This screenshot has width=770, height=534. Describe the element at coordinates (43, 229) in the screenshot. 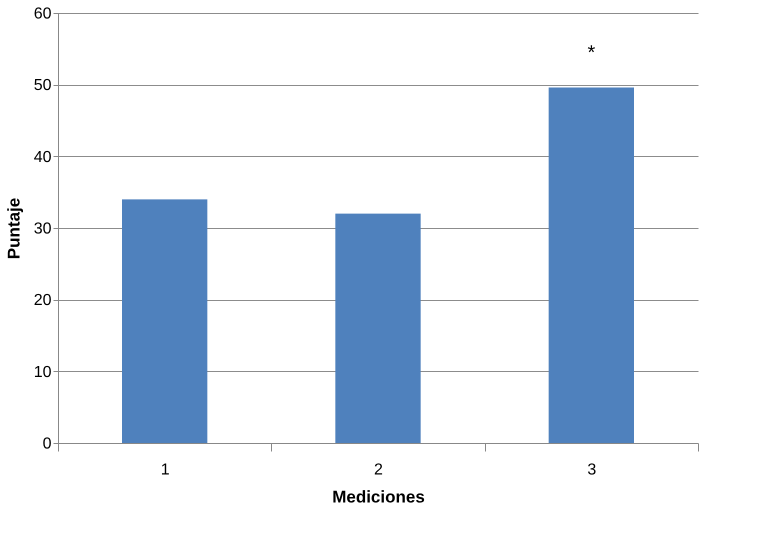

I see `y-tick-label: 30` at that location.